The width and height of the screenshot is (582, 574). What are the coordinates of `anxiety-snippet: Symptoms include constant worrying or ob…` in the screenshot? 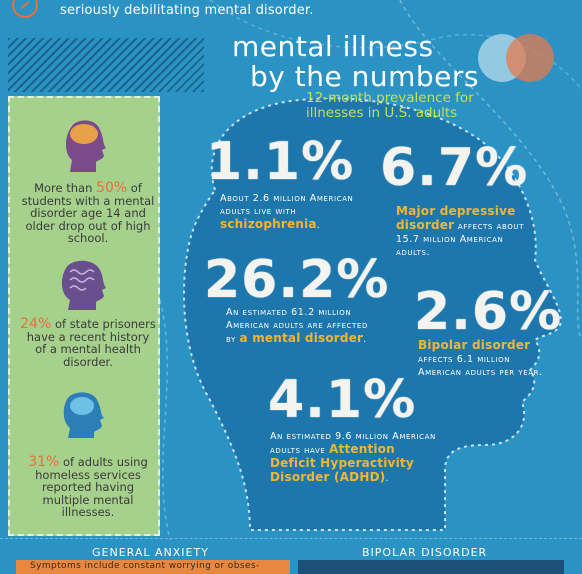 It's located at (145, 566).